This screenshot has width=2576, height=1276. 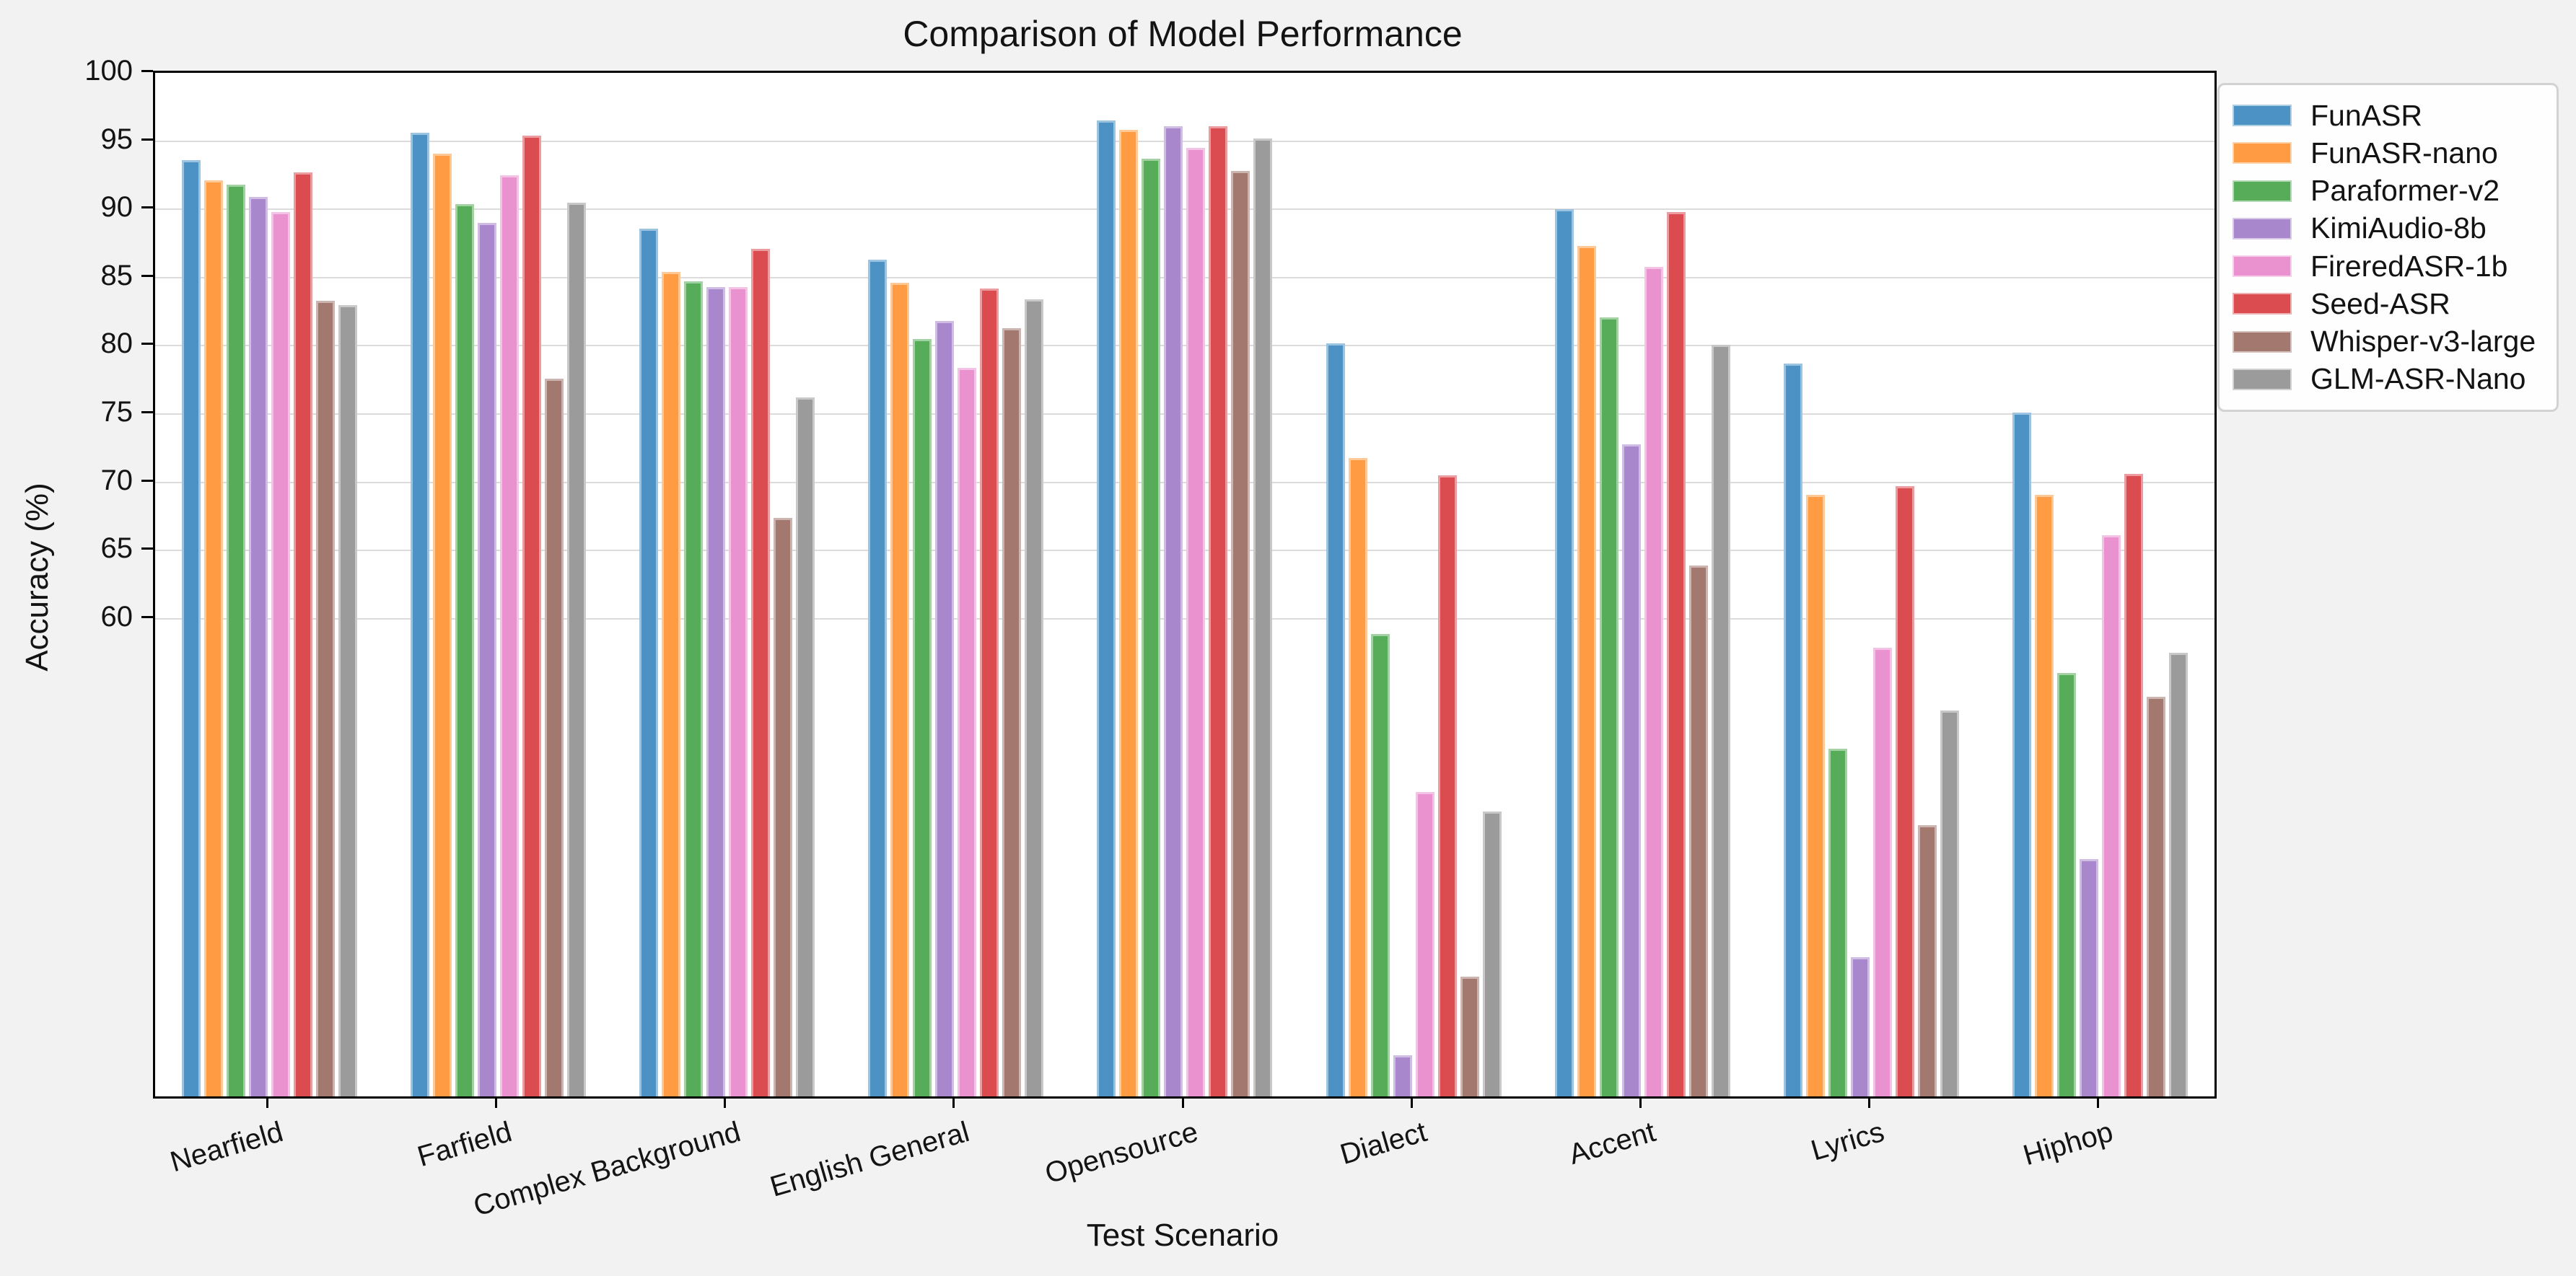 I want to click on bar-seed-asr-farfield, so click(x=532, y=616).